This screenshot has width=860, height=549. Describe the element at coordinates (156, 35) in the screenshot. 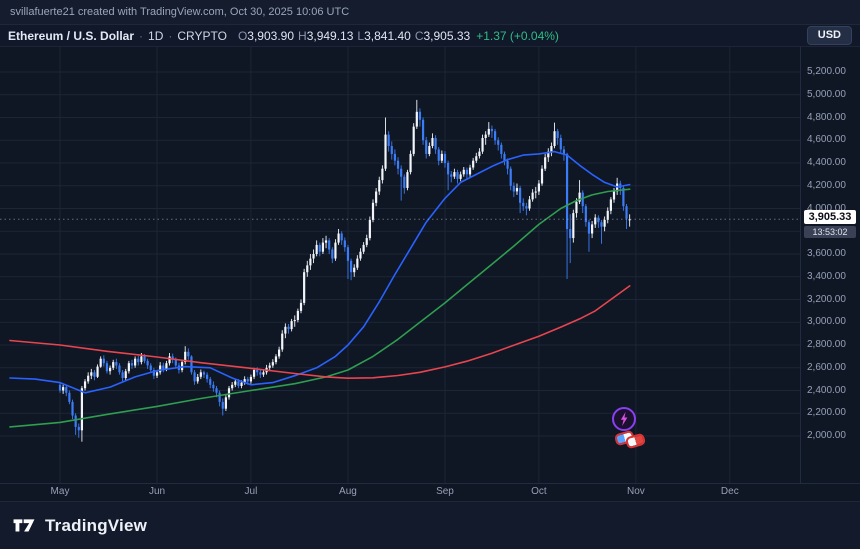

I see `interval-label: 1D` at that location.